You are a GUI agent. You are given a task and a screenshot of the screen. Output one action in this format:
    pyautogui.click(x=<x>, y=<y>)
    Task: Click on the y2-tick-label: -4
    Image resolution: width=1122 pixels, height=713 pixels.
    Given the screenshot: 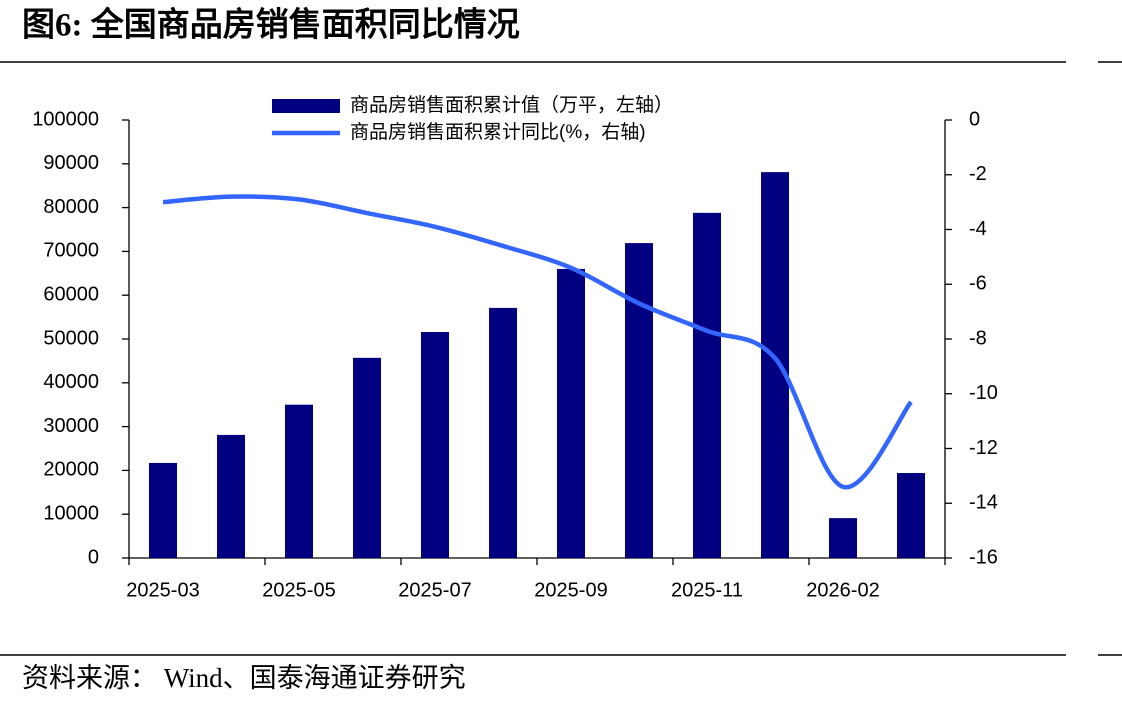 What is the action you would take?
    pyautogui.click(x=978, y=229)
    